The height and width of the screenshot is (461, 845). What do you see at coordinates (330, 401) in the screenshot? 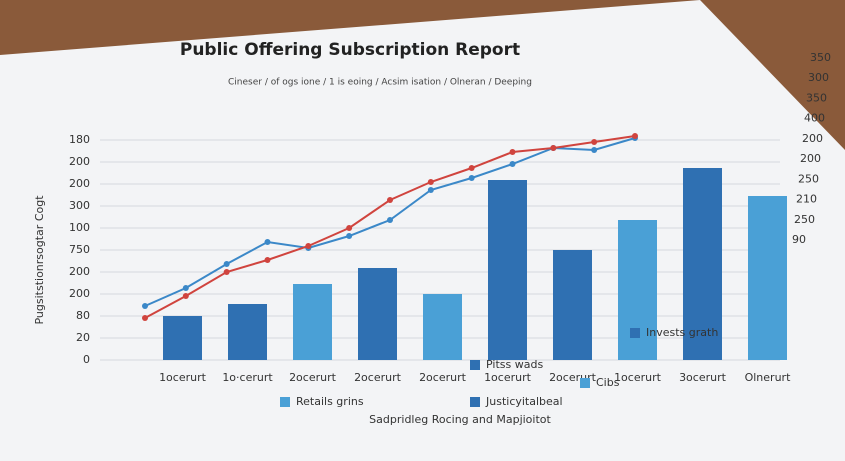
I see `legend-label: Retails grins` at bounding box center [330, 401].